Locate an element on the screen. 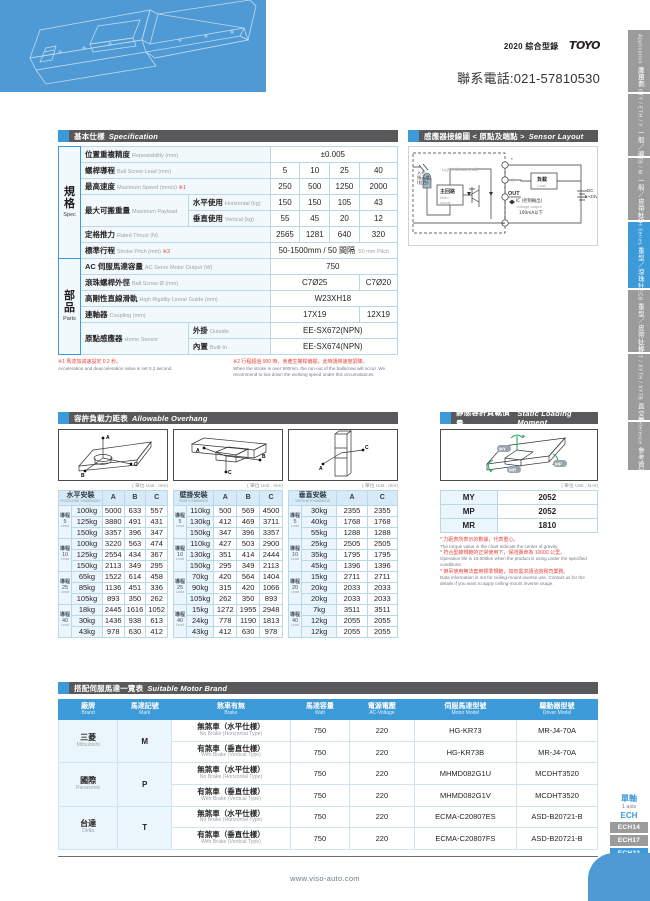 This screenshot has height=901, width=650. overhang-figures: A B C ( 單位 Unit : mm) is located at coordinates (228, 459).